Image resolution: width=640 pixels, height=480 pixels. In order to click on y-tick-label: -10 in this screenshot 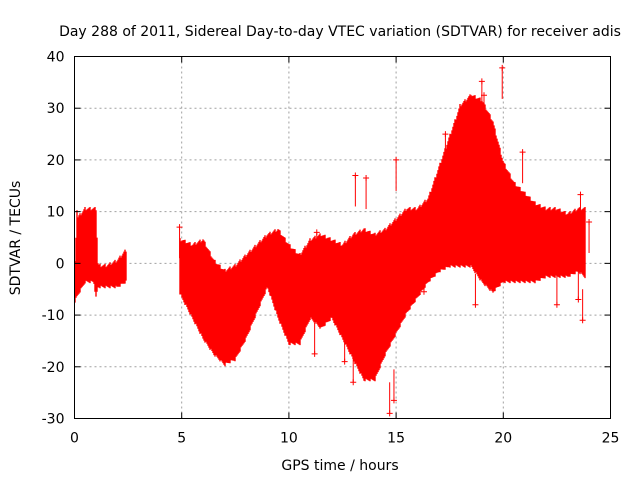, I will do `click(53, 316)`.